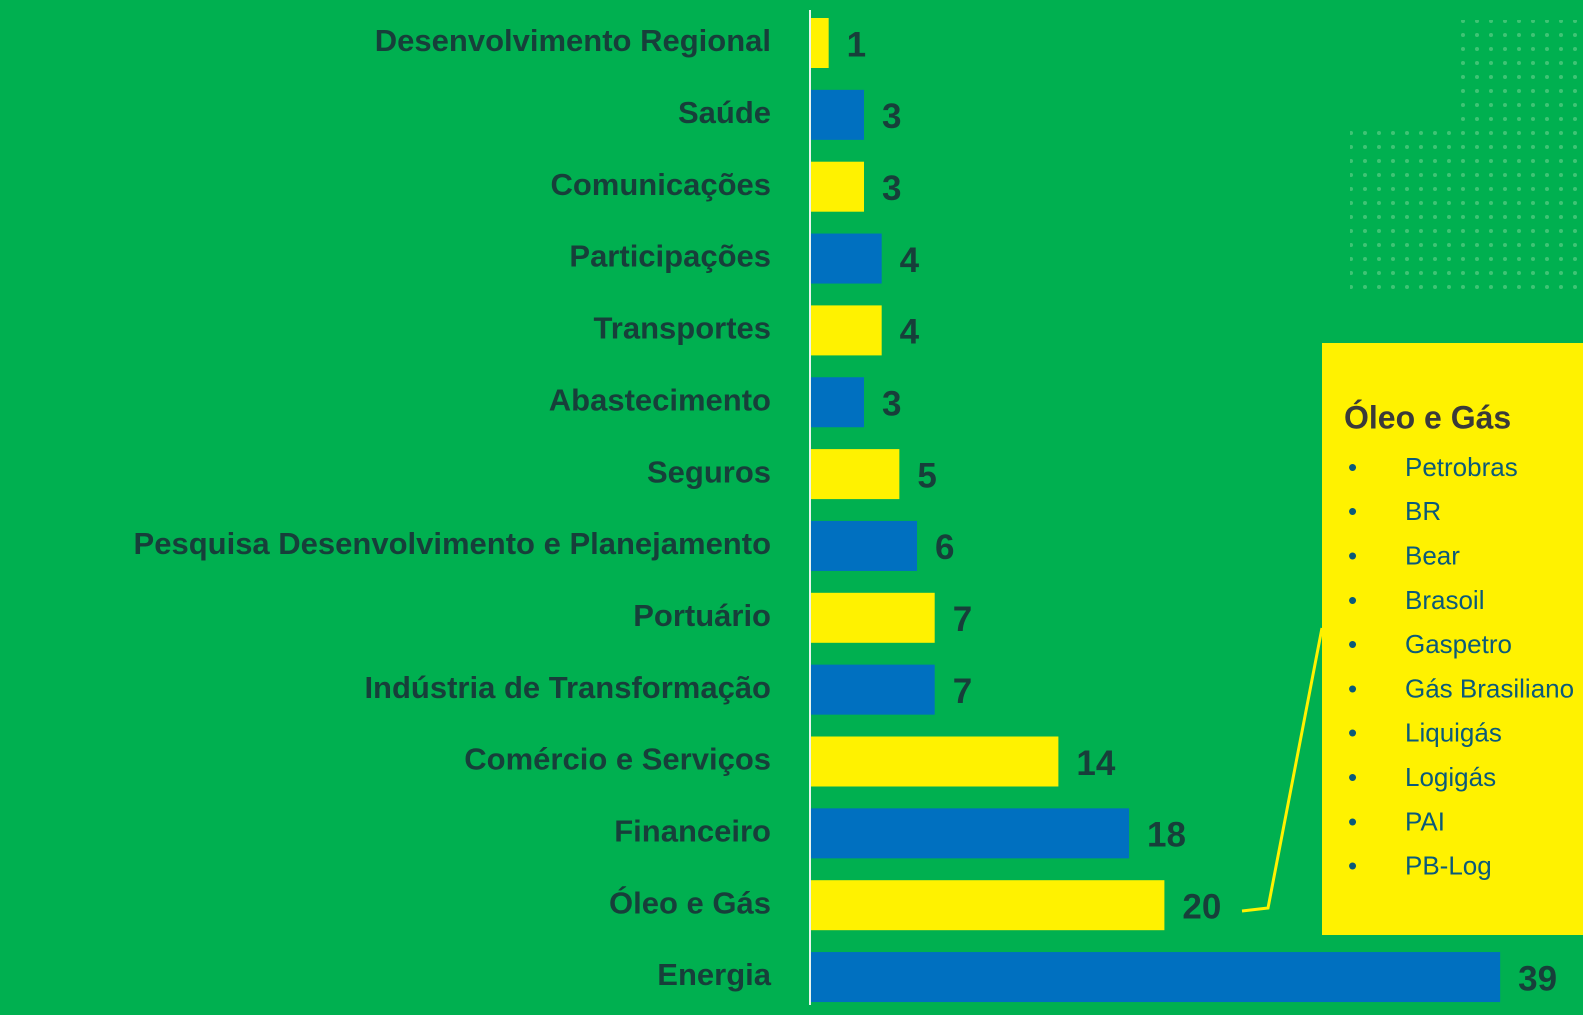 The width and height of the screenshot is (1583, 1015). Describe the element at coordinates (702, 615) in the screenshot. I see `category-label: Portuário` at that location.